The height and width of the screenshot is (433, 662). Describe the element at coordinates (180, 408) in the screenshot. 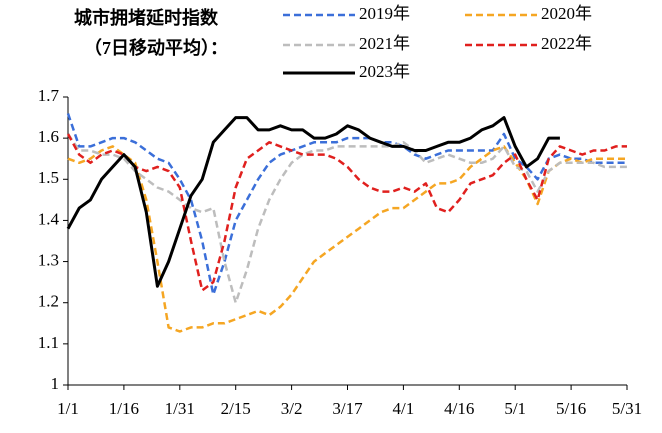

I see `x-tick-label: 1/31` at that location.